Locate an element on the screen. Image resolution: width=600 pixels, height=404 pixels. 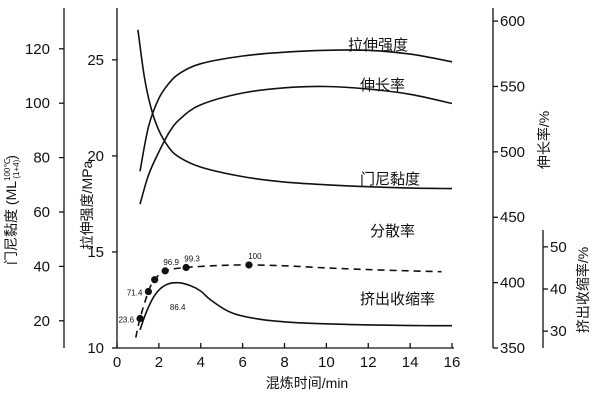
data-point-label: 71.4 is located at coordinates (135, 293).